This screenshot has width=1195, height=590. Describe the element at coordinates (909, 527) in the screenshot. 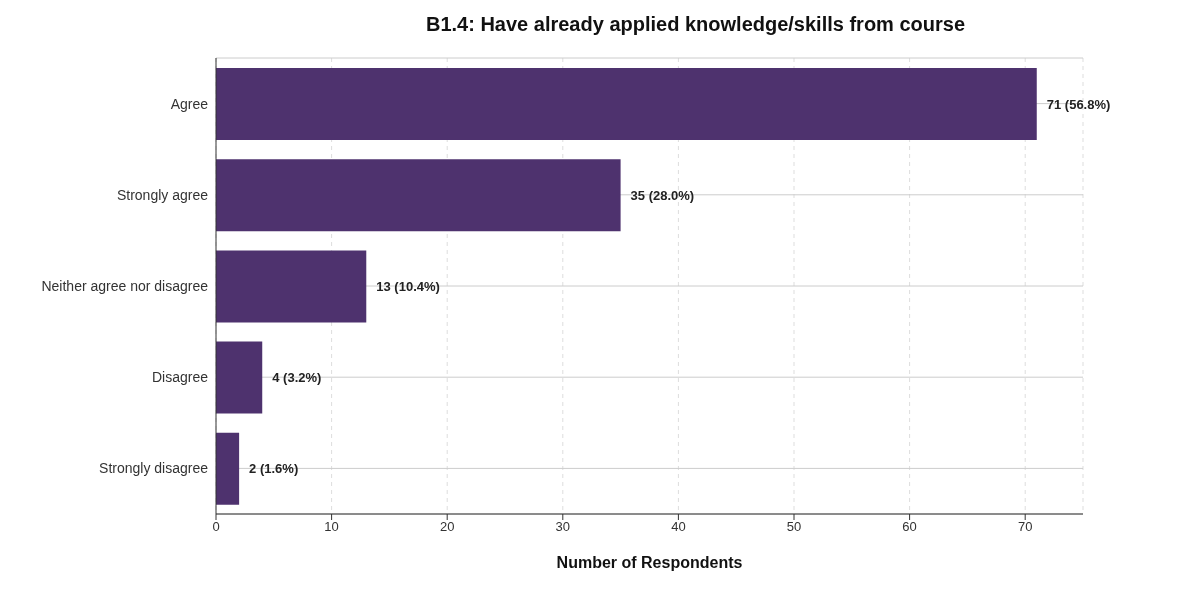

I see `x-tick-label: 60` at that location.